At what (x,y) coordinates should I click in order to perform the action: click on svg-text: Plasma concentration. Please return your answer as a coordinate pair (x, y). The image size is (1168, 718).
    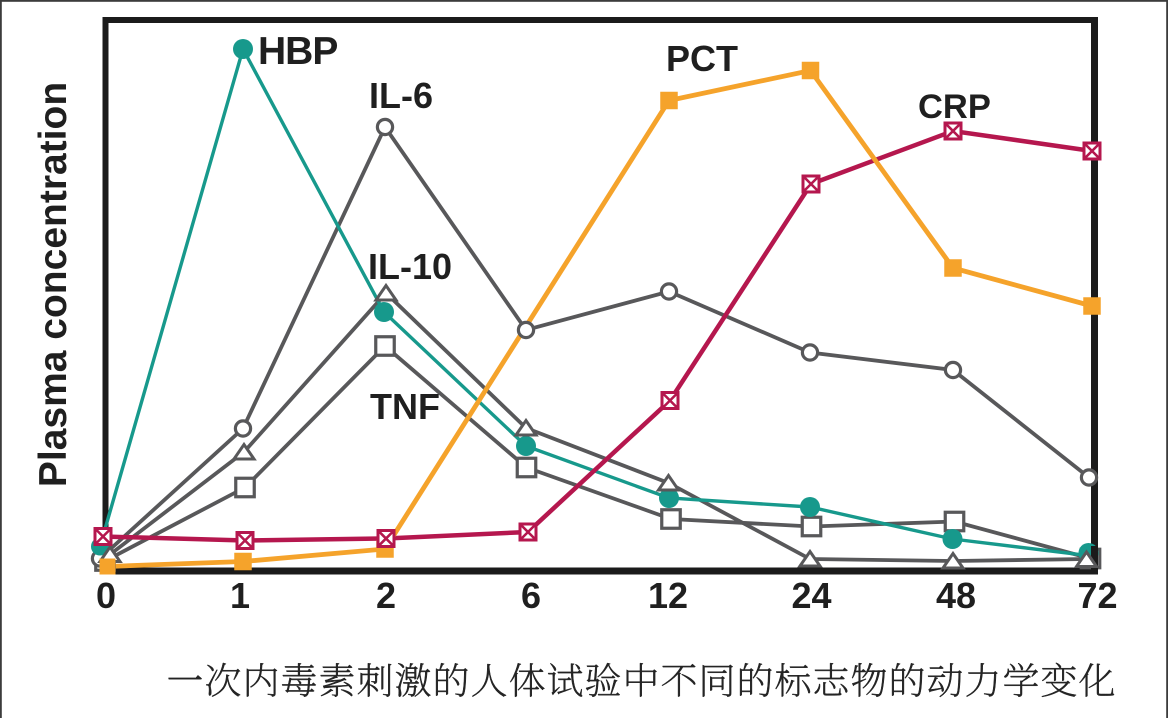
    Looking at the image, I should click on (53, 284).